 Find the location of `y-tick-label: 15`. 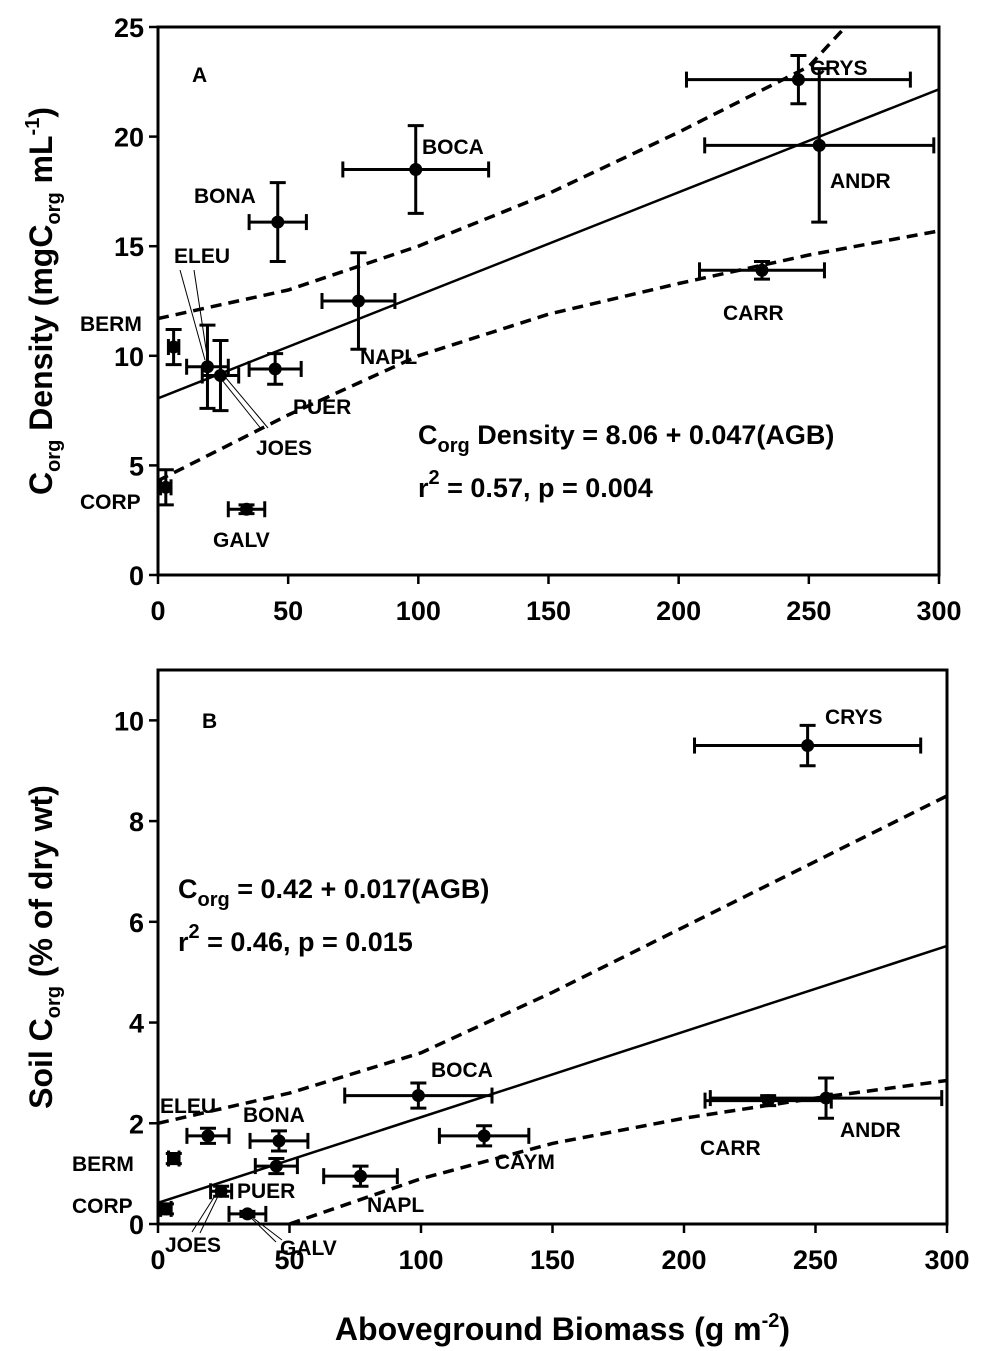

y-tick-label: 15 is located at coordinates (129, 247).